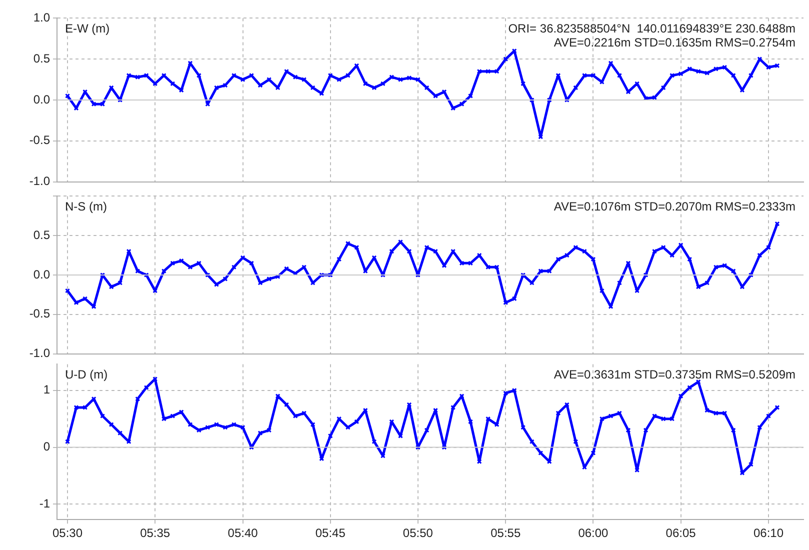 This screenshot has height=550, width=809. Describe the element at coordinates (330, 533) in the screenshot. I see `x-tick-label: 05:45` at that location.